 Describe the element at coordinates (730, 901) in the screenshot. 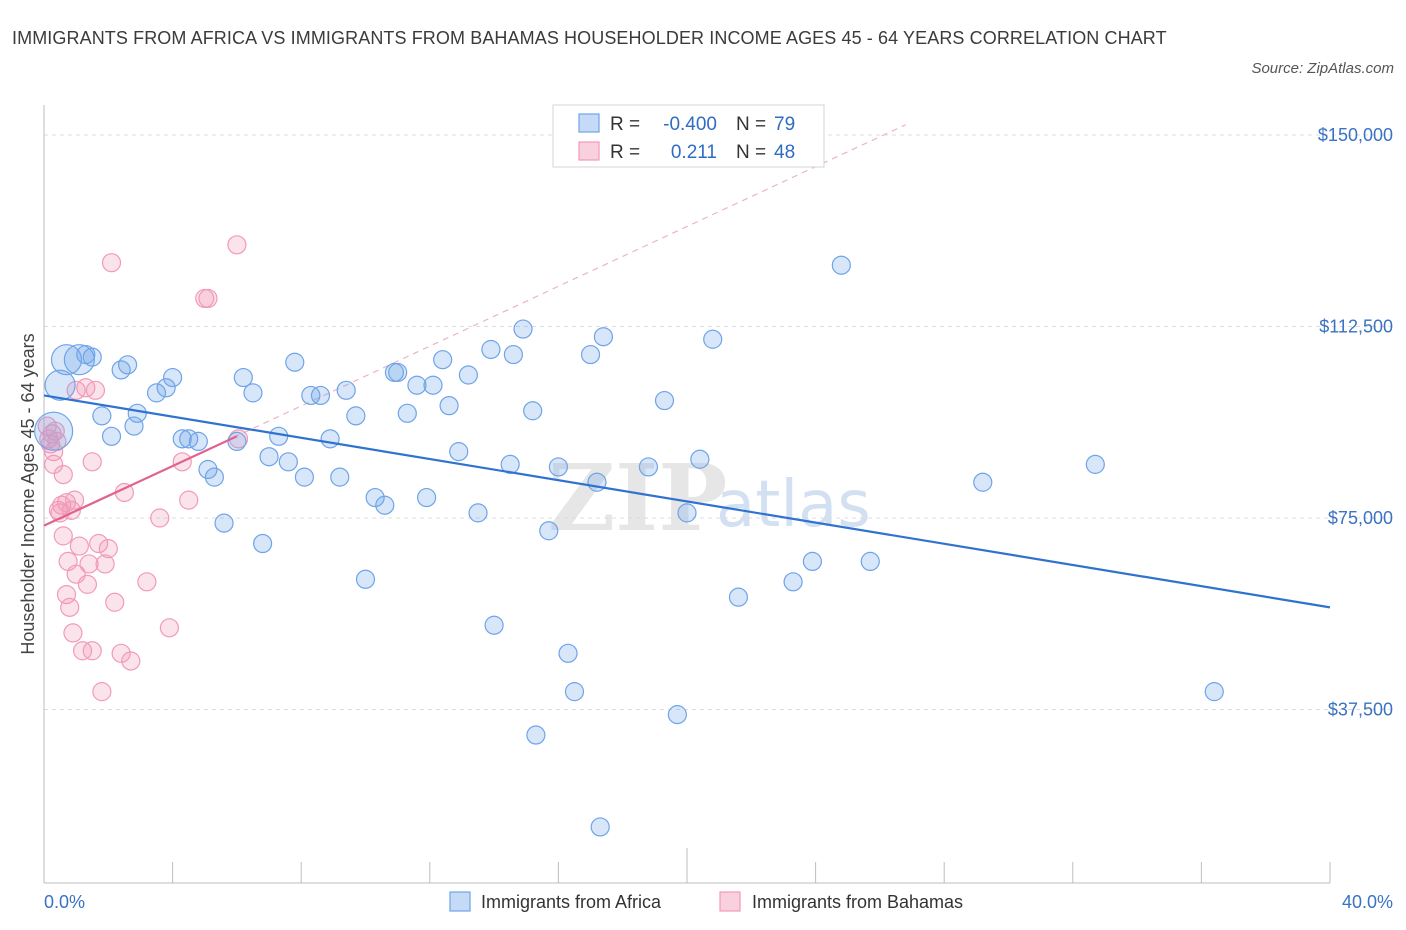

I see `bottom-legend-swatch-bahamas` at that location.